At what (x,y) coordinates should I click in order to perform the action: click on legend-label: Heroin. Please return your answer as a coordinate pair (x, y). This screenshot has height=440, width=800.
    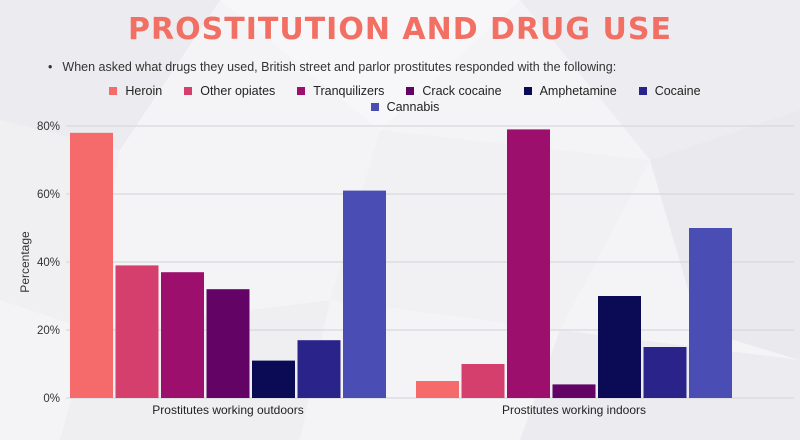
    Looking at the image, I should click on (144, 91).